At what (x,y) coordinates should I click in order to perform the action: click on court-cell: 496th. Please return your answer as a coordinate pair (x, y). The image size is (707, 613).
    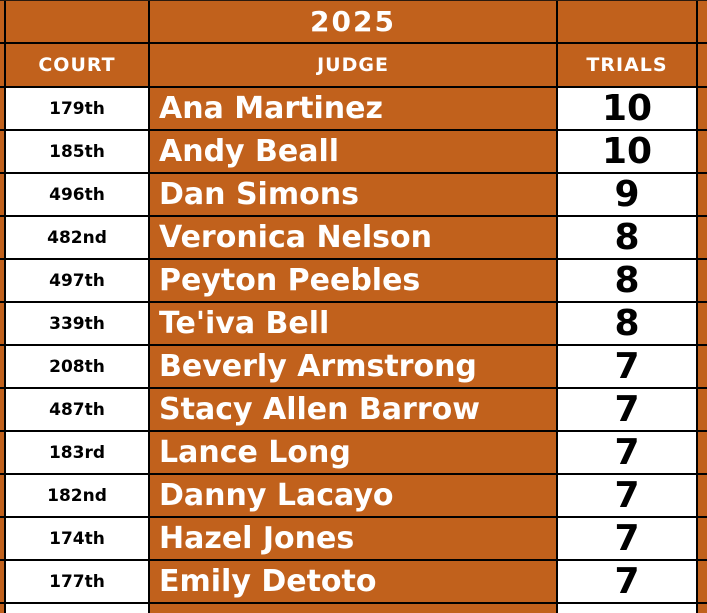
    Looking at the image, I should click on (77, 194).